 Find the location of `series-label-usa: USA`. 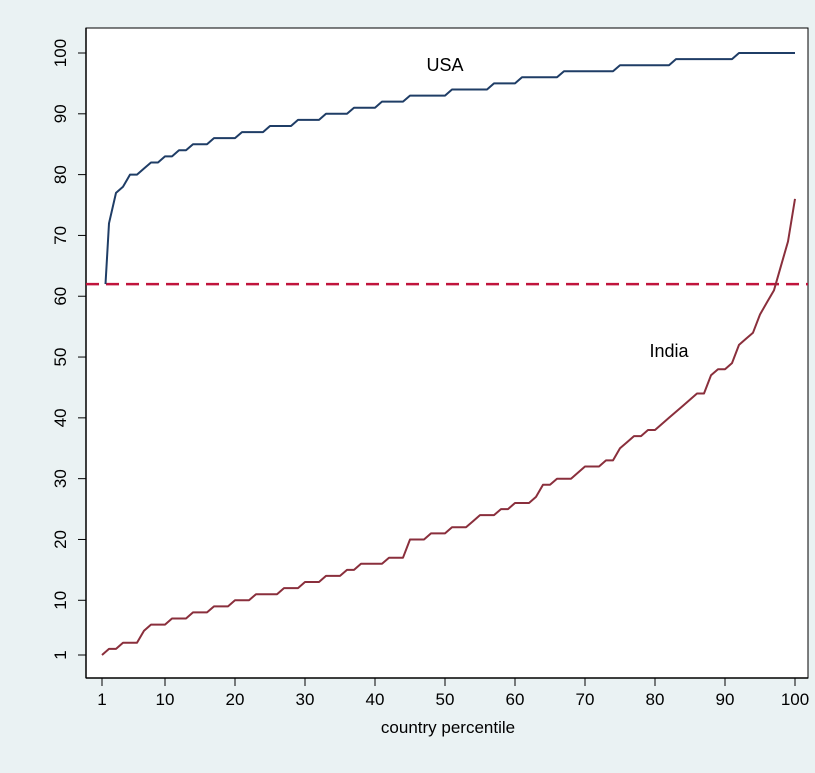

series-label-usa: USA is located at coordinates (444, 65).